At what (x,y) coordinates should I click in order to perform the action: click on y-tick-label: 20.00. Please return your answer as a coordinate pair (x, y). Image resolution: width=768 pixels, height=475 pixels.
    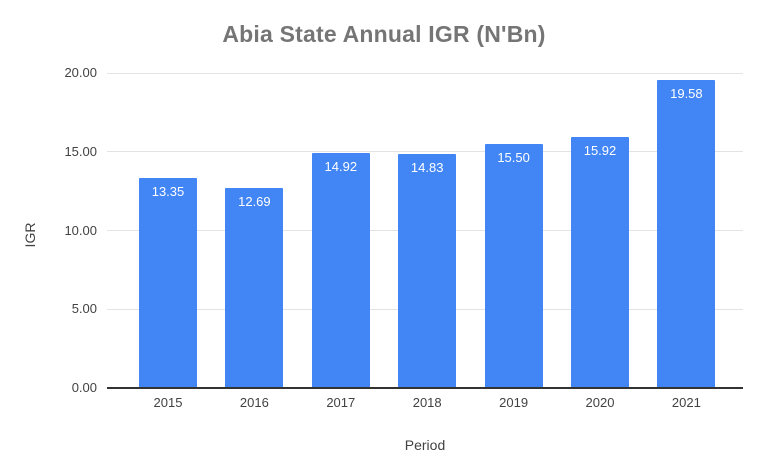
    Looking at the image, I should click on (80, 72).